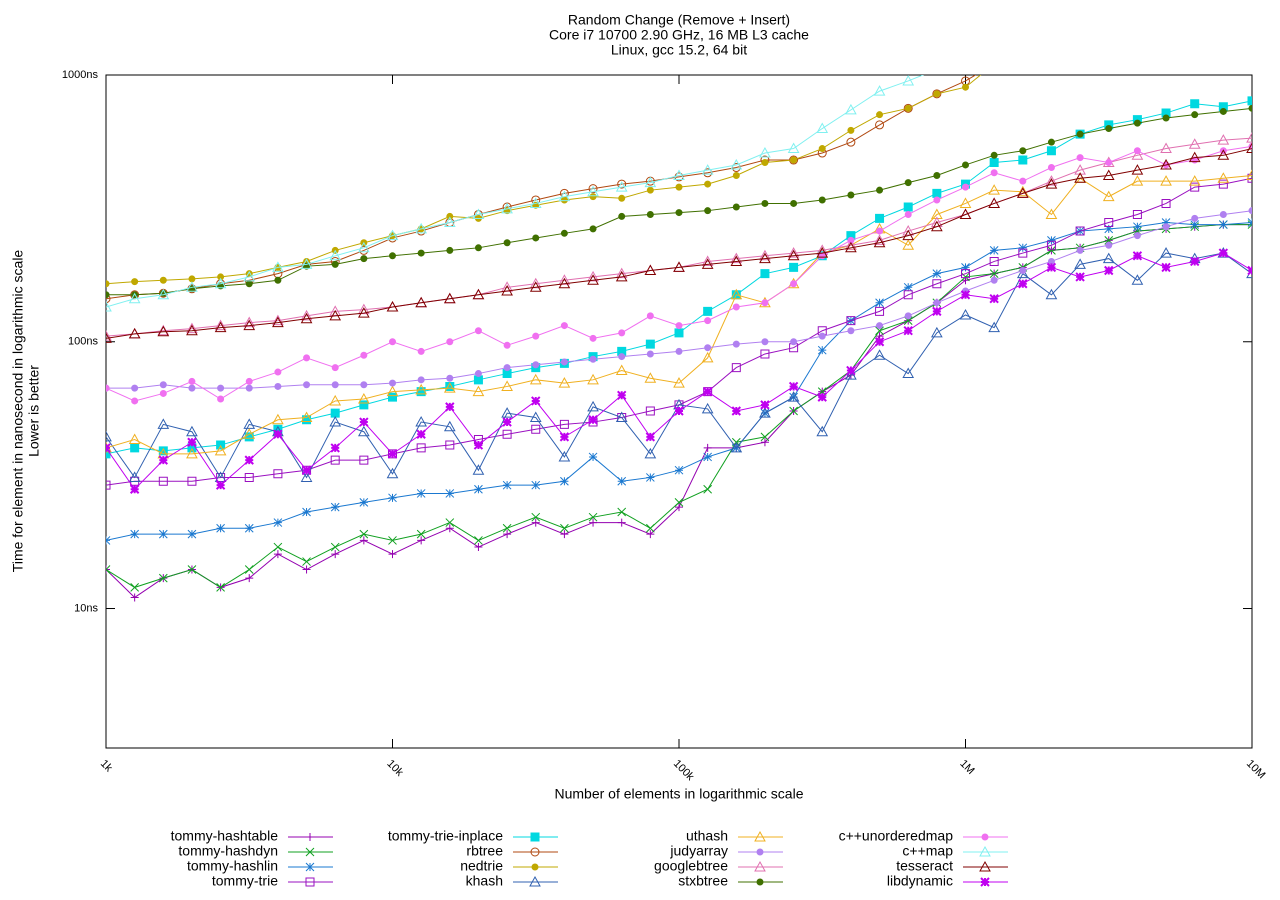 The height and width of the screenshot is (900, 1280). I want to click on y-tick-label: 100ns, so click(83, 342).